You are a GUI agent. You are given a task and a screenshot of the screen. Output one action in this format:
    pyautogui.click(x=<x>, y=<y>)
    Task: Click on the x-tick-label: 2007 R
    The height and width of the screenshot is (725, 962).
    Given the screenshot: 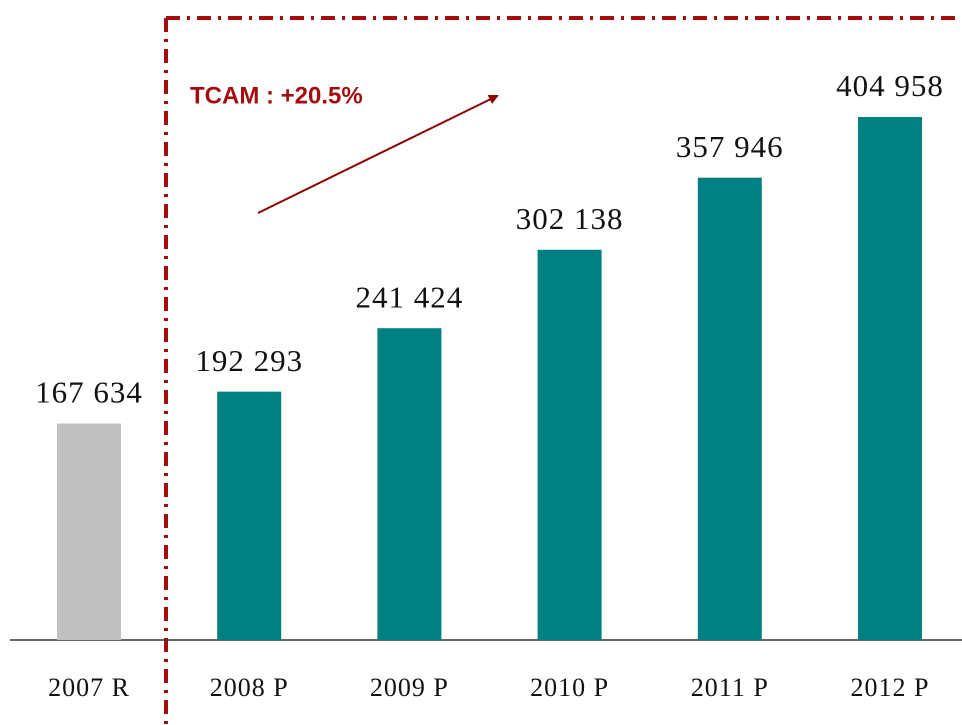 What is the action you would take?
    pyautogui.click(x=89, y=687)
    